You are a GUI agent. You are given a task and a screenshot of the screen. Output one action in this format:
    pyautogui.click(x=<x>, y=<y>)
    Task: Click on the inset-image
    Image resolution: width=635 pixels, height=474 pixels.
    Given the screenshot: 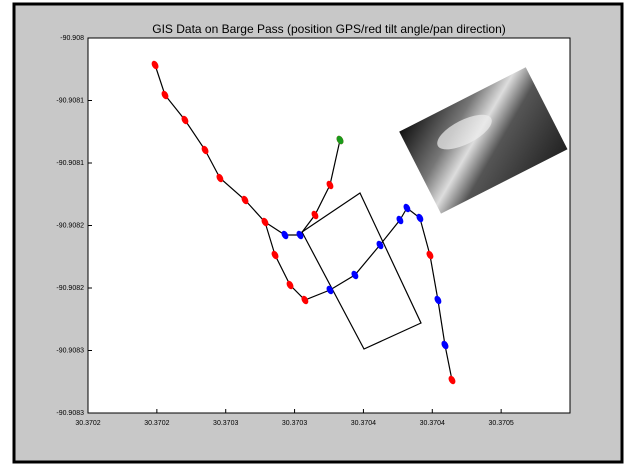 What is the action you would take?
    pyautogui.click(x=483, y=140)
    